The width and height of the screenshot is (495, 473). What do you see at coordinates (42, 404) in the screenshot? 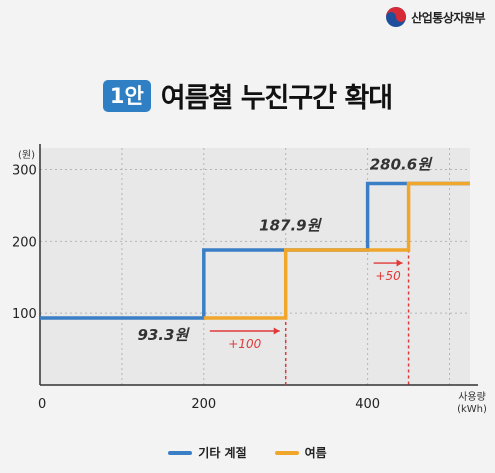
I see `x-tick-label: 0` at bounding box center [42, 404].